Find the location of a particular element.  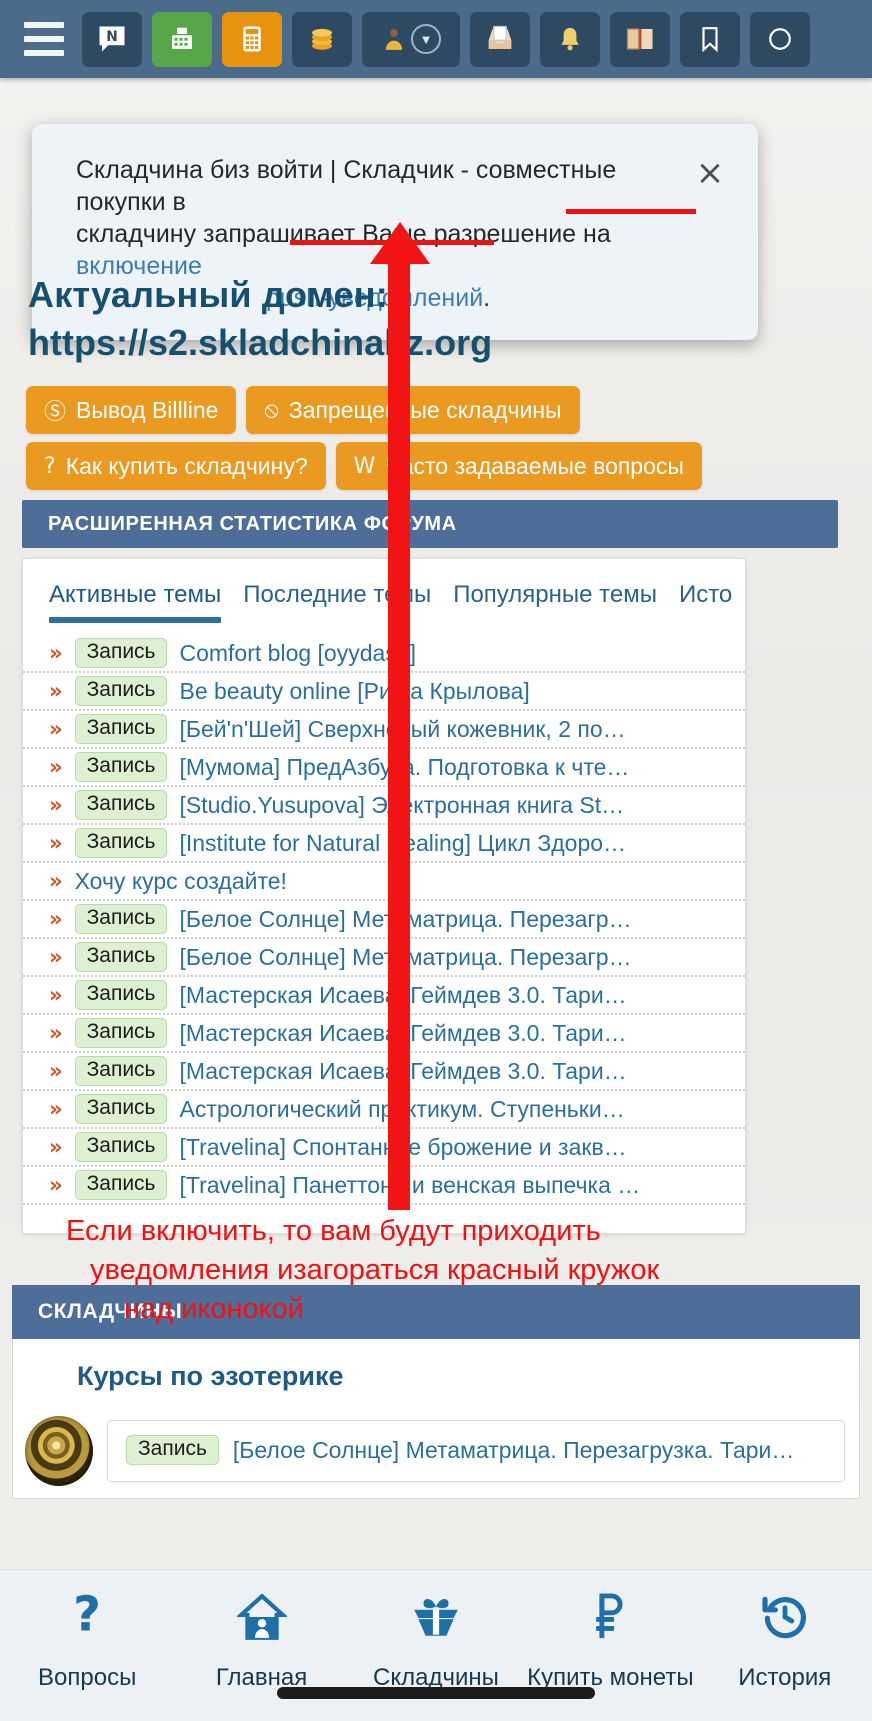

more-icon-button is located at coordinates (780, 39).